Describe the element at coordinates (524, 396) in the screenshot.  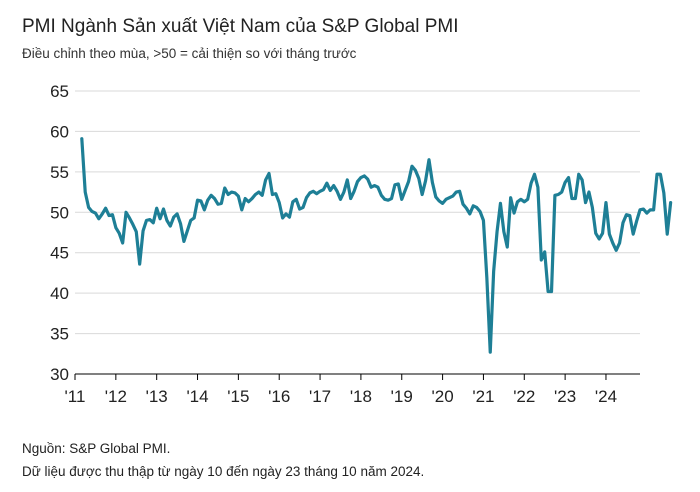
I see `x-tick-label-2022: '22` at that location.